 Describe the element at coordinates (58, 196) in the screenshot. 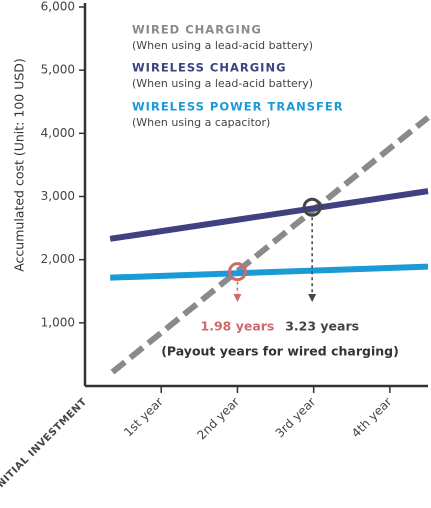

I see `y-tick-label: 3,000` at that location.